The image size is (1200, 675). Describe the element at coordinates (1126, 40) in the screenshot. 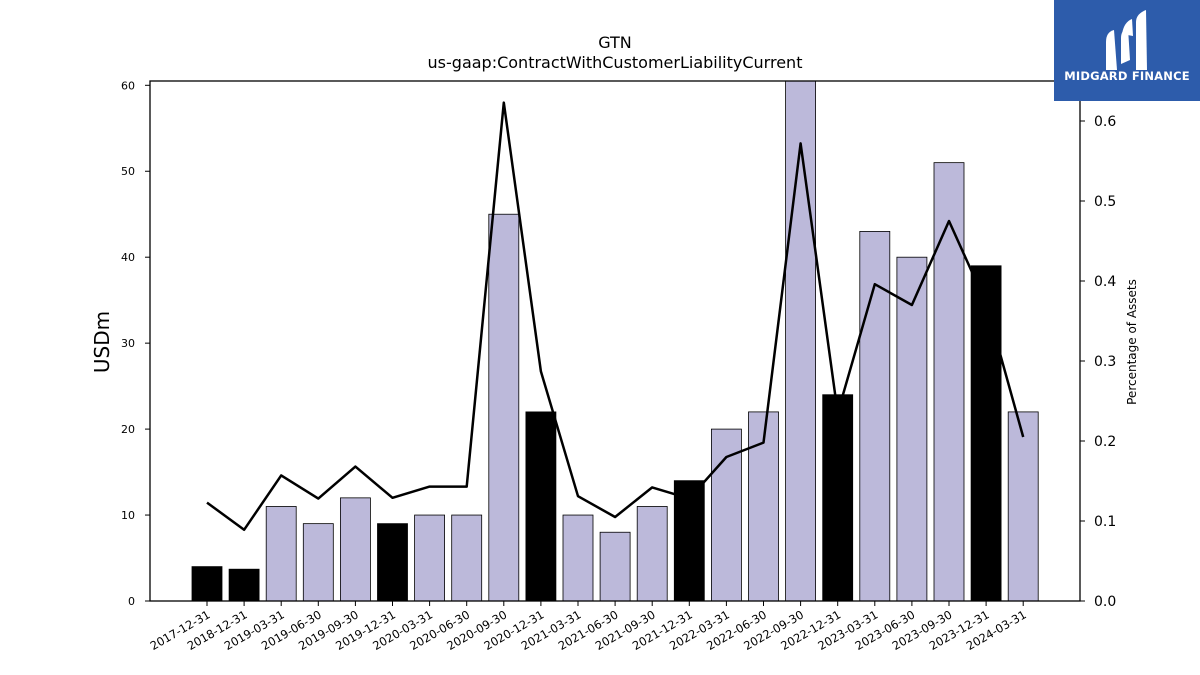

I see `logo-mark-icon` at that location.